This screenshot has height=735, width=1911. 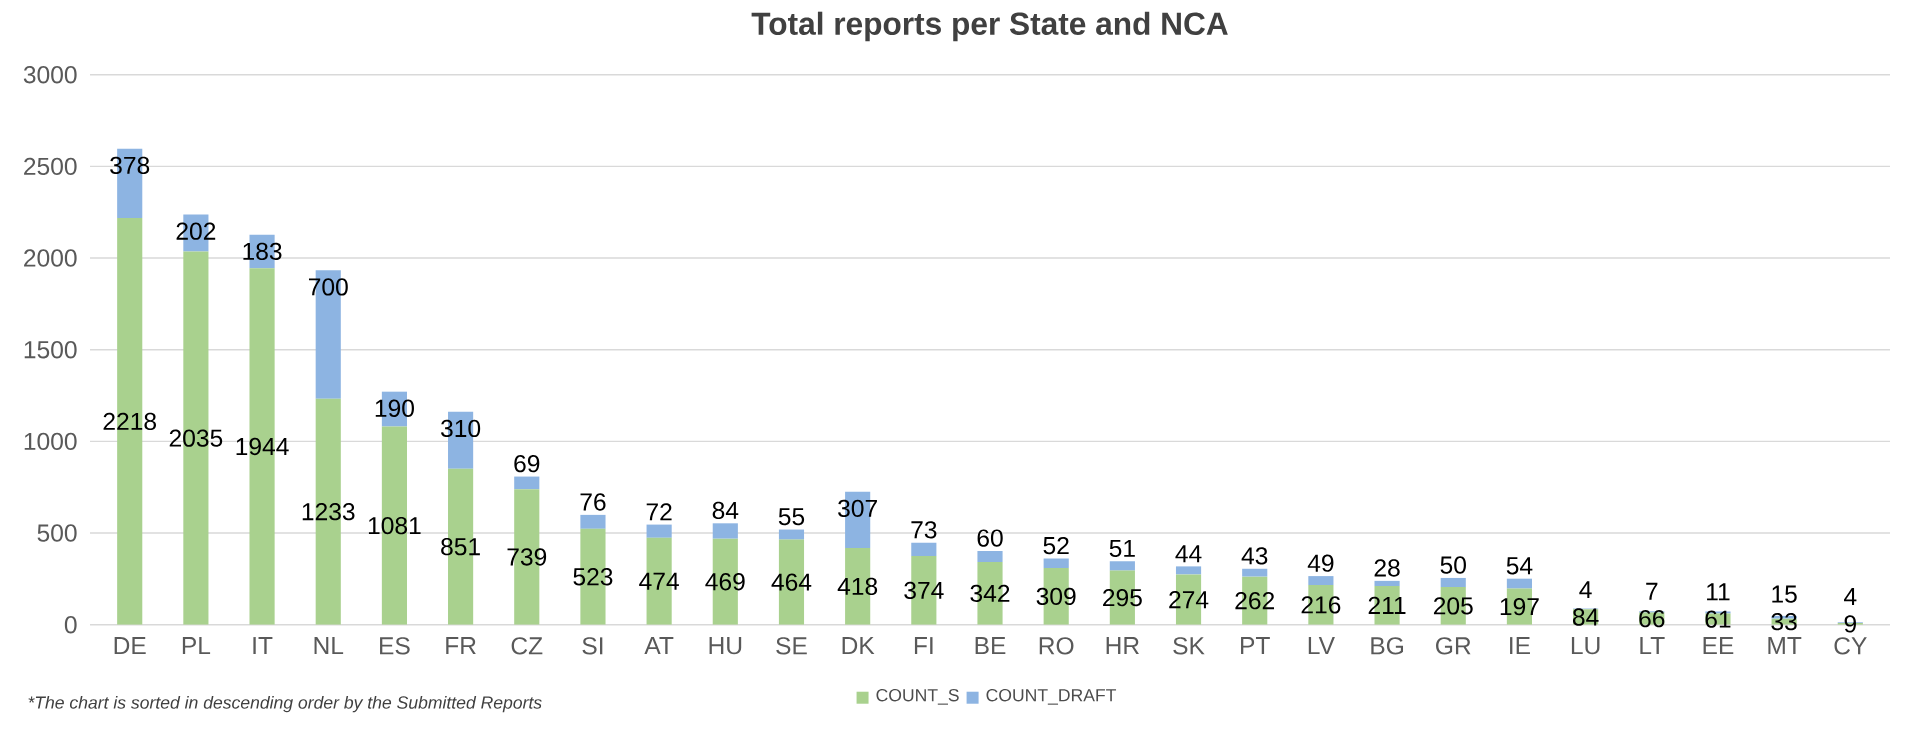 I want to click on y-tick-label: 2000, so click(x=50, y=258).